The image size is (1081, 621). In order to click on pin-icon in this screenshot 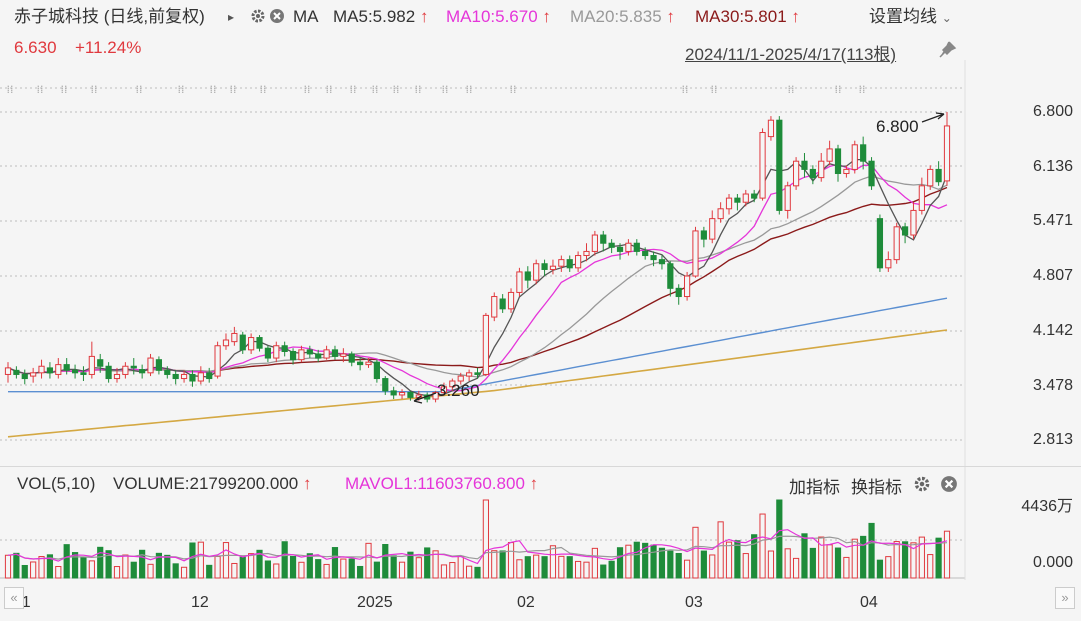, I will do `click(947, 52)`.